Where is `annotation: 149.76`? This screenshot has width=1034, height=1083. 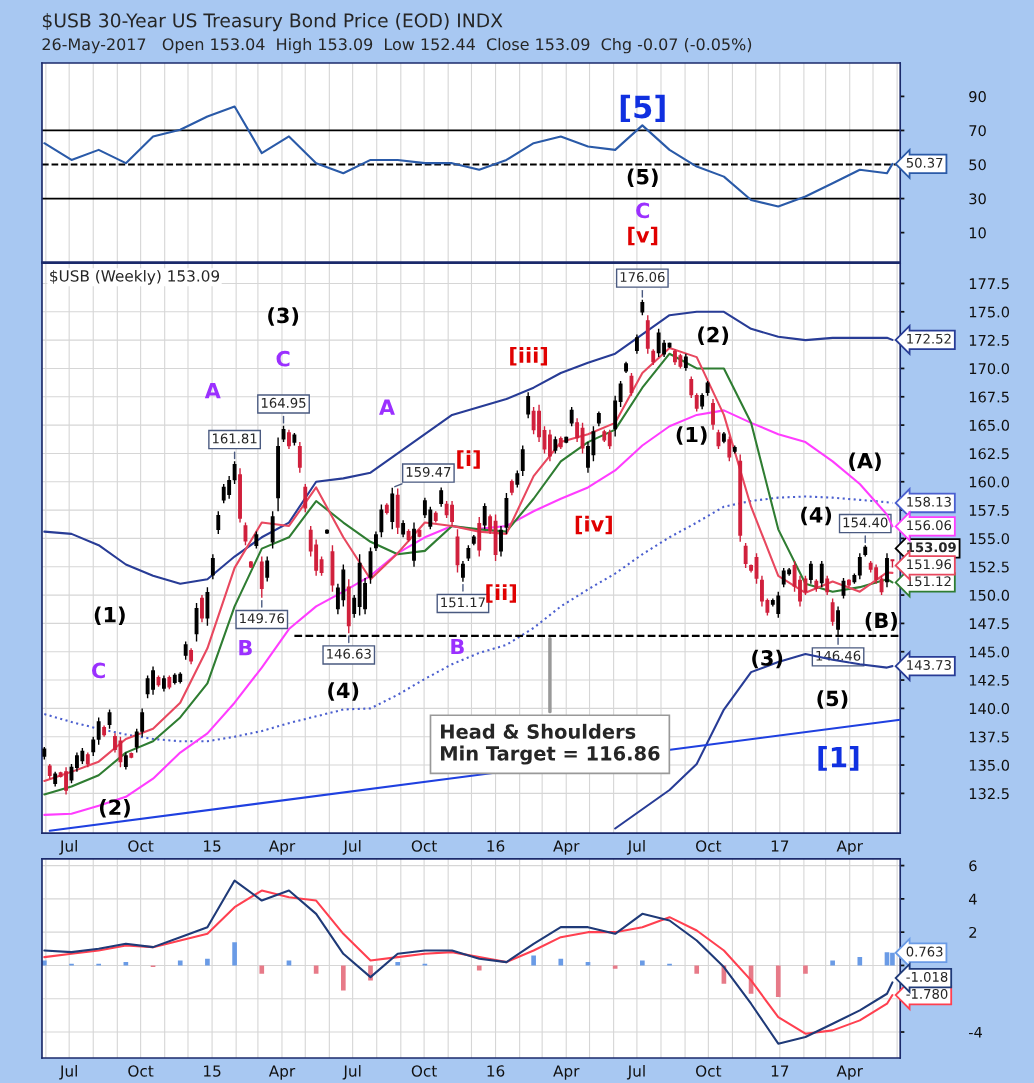
annotation: 149.76 is located at coordinates (262, 618).